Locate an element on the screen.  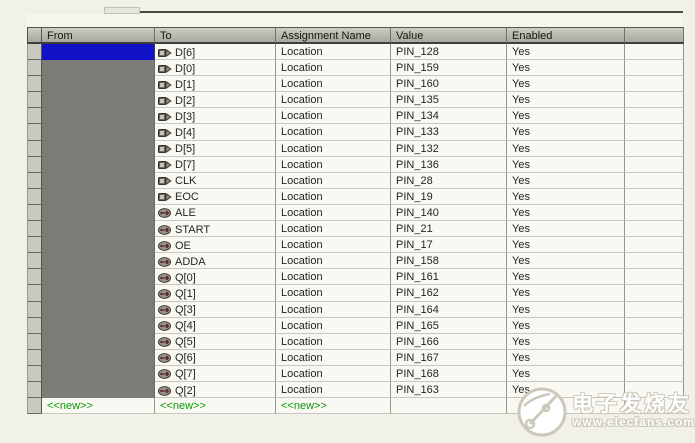
value-cell: PIN_136 is located at coordinates (449, 164).